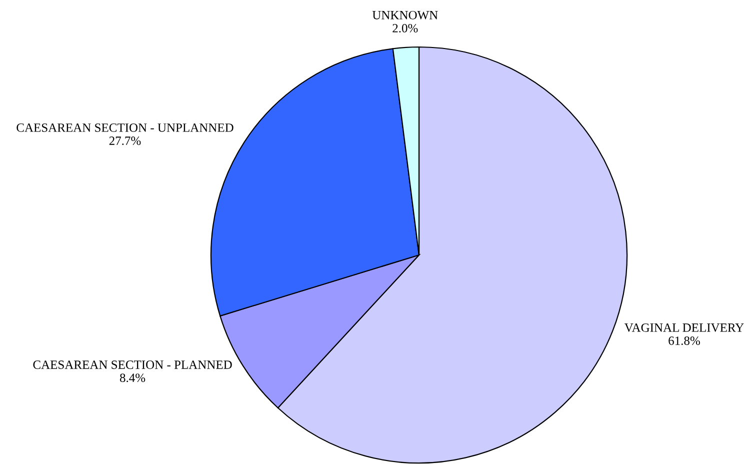 The image size is (751, 465). What do you see at coordinates (405, 15) in the screenshot?
I see `slice-label: UNKNOWN` at bounding box center [405, 15].